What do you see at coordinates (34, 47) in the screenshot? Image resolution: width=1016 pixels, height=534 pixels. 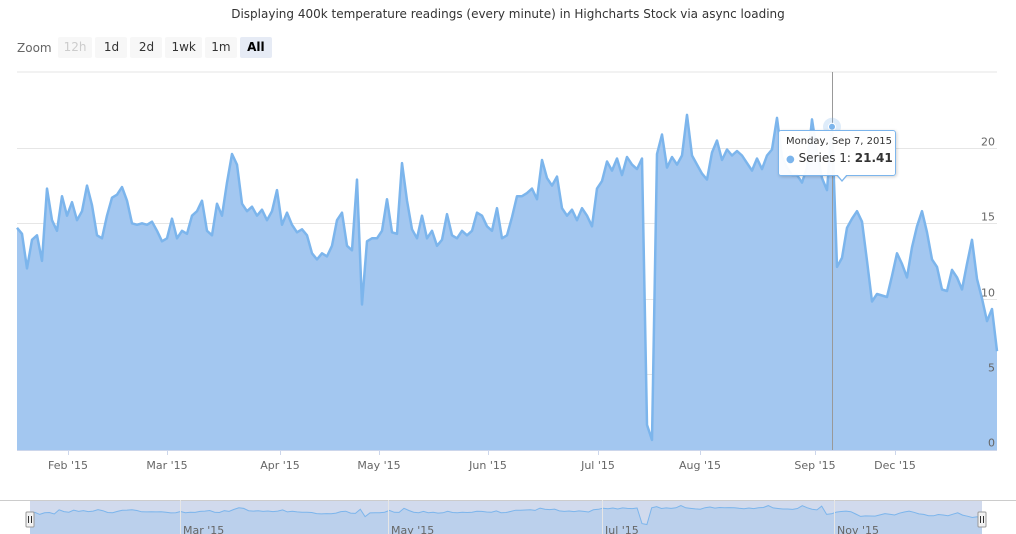 I see `zoom-label: Zoom` at bounding box center [34, 47].